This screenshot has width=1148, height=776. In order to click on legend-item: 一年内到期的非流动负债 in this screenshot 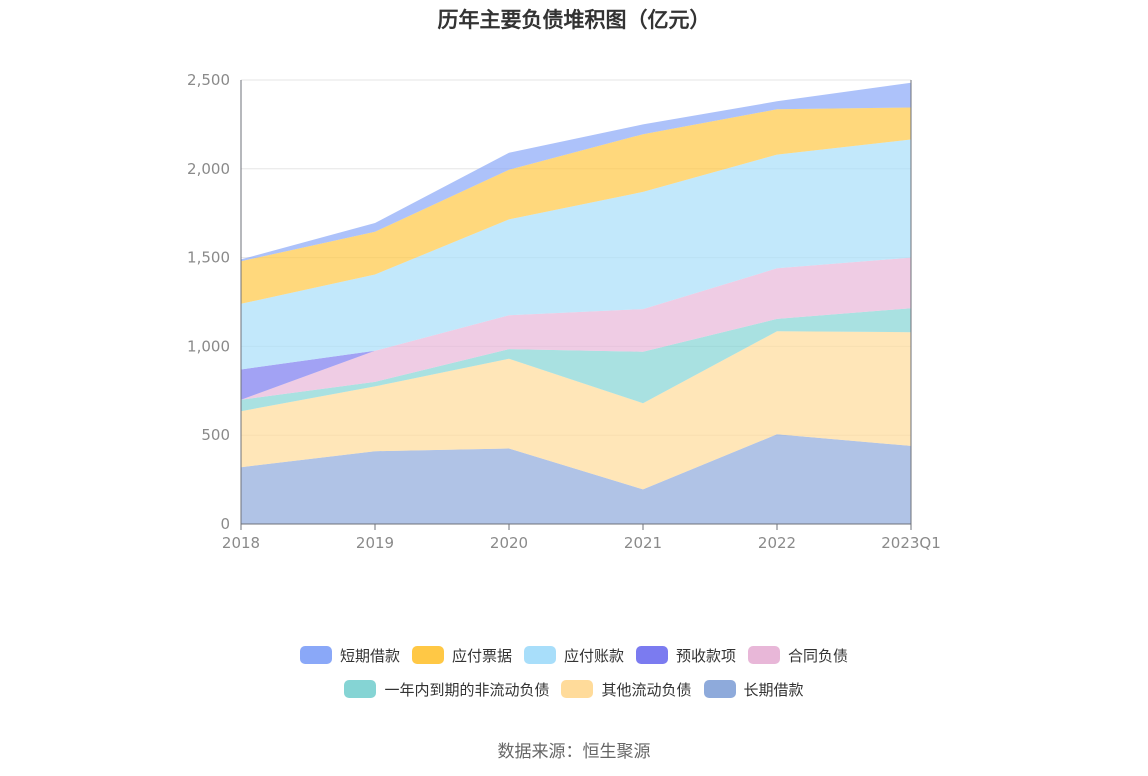, I will do `click(446, 689)`.